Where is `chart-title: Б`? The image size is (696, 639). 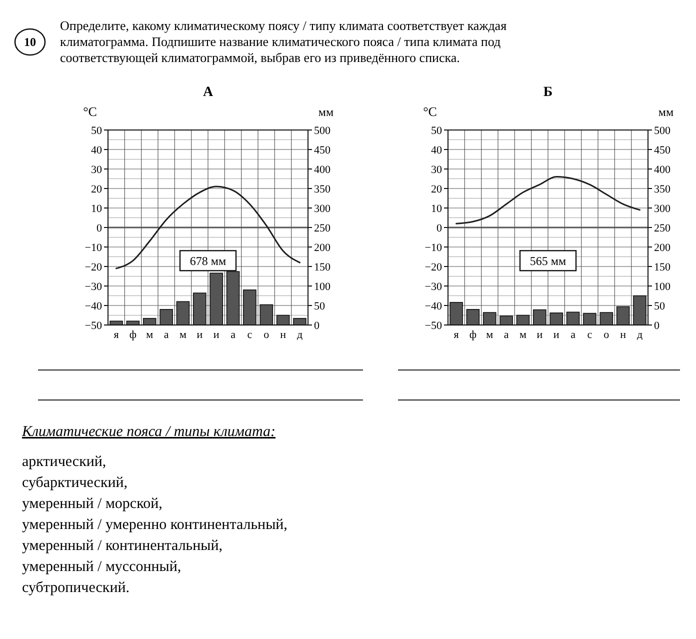 chart-title: Б is located at coordinates (548, 92).